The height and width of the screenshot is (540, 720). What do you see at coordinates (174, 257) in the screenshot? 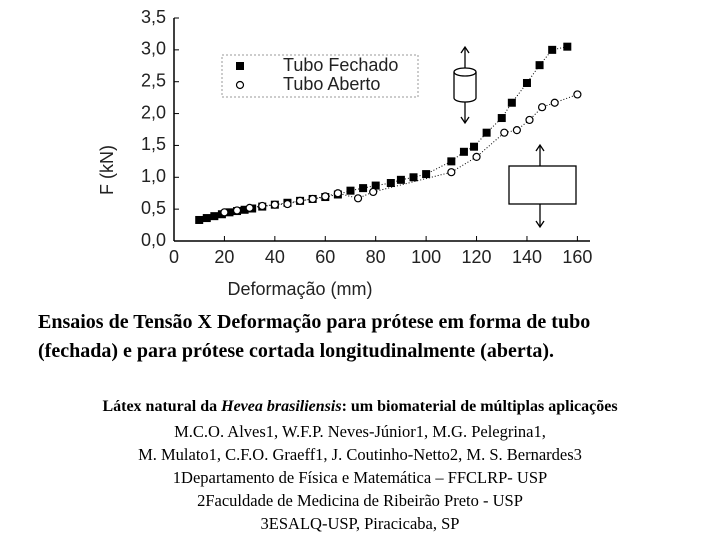
I see `x-tick-label: 0` at bounding box center [174, 257].